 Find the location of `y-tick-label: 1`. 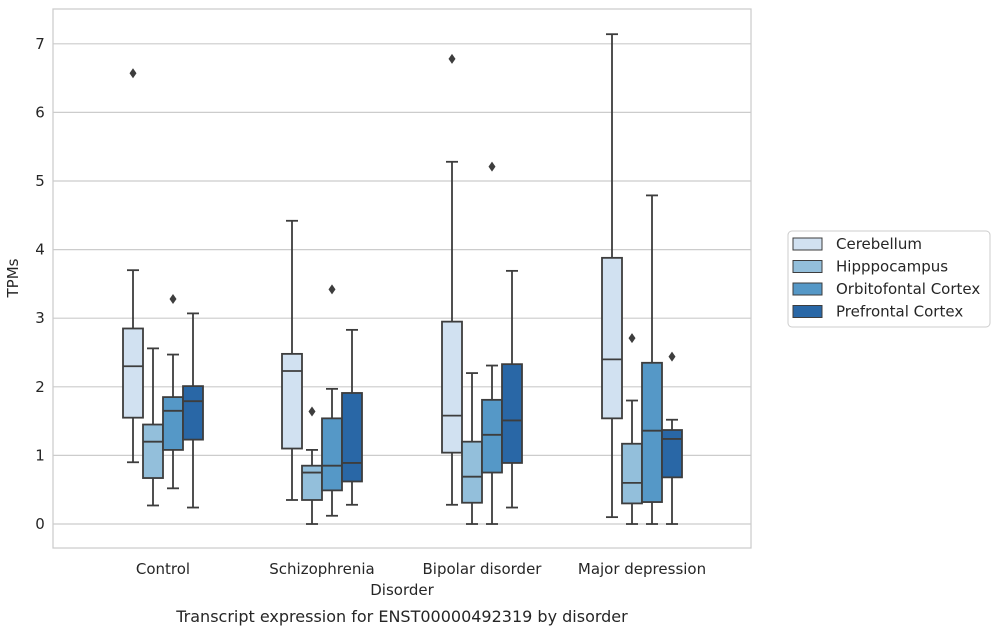

y-tick-label: 1 is located at coordinates (40, 455).